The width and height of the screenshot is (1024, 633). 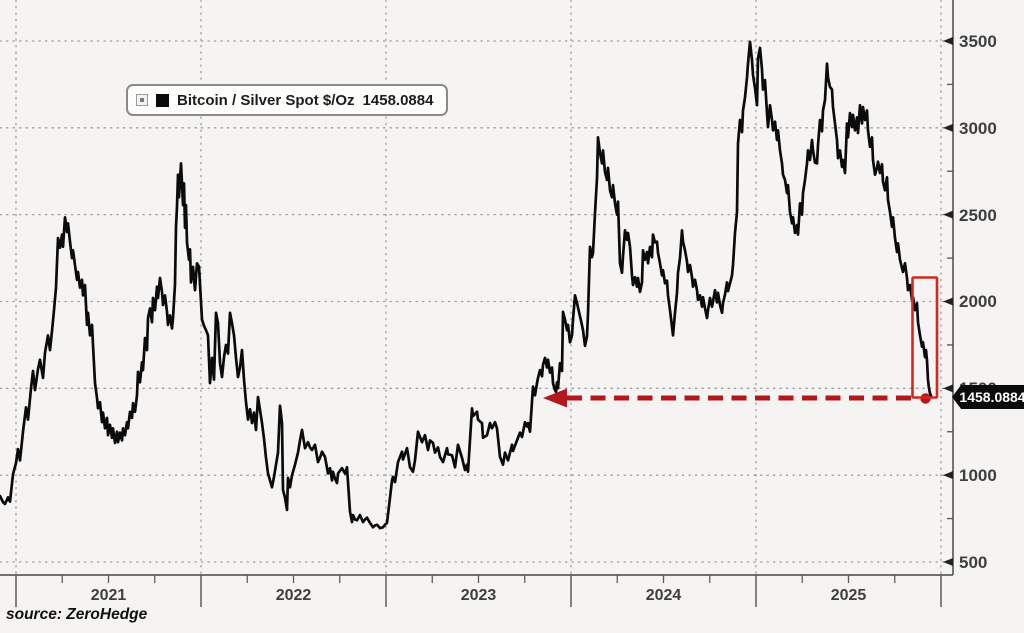 I want to click on x-tick-label: 2022, so click(x=293, y=595).